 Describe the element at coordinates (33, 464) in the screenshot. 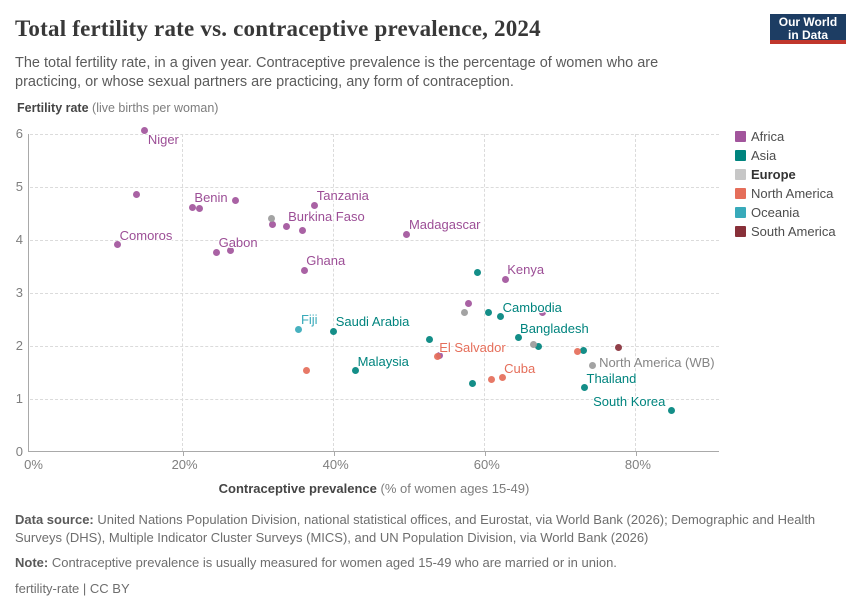

I see `x-tick-label: 0%` at that location.